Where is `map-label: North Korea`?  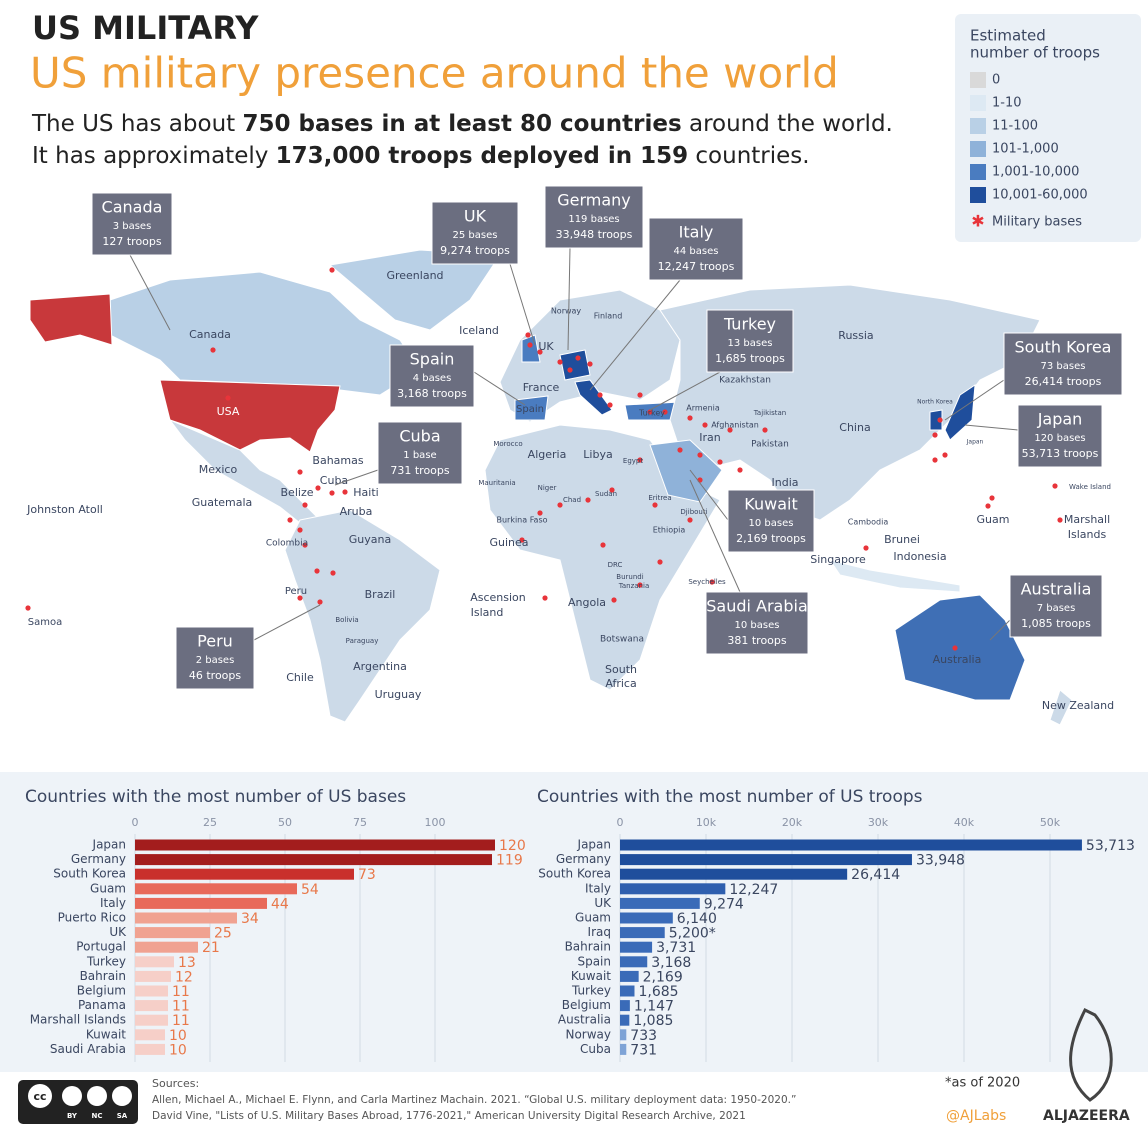
map-label: North Korea is located at coordinates (935, 402).